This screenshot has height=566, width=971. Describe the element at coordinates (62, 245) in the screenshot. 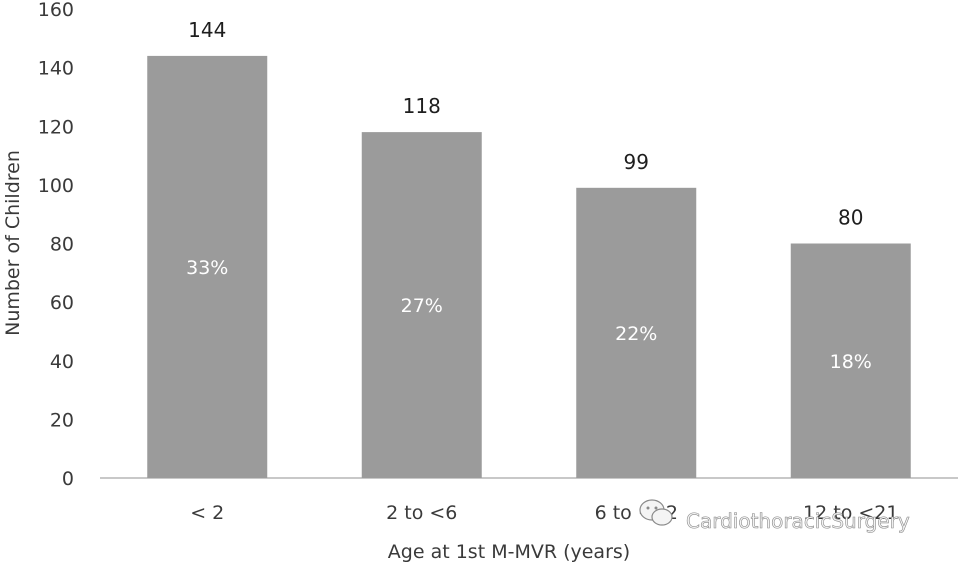

I see `y-tick-label: 80` at that location.